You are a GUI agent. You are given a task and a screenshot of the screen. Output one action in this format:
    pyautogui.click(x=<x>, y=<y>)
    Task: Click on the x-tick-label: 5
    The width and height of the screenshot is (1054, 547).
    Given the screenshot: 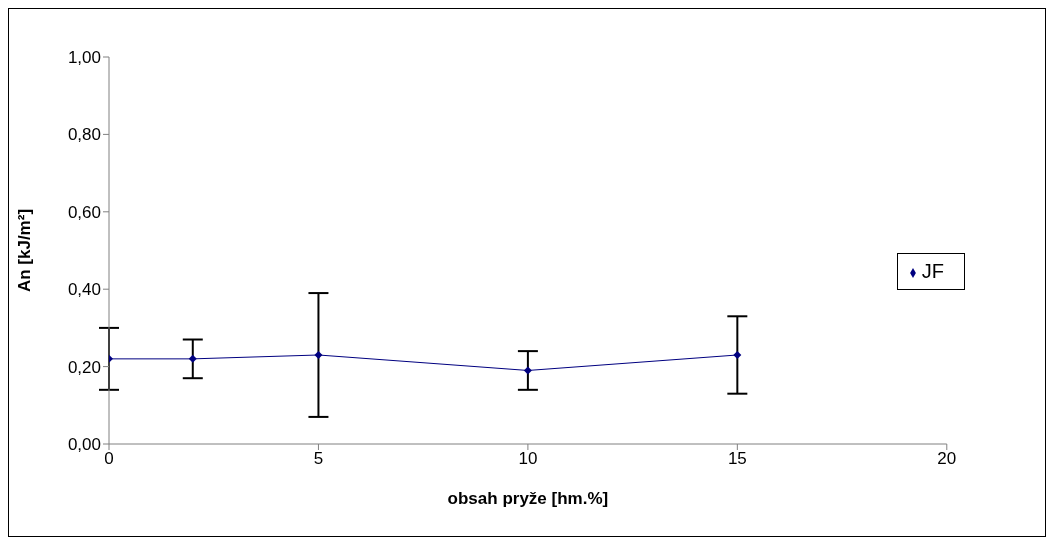 What is the action you would take?
    pyautogui.click(x=318, y=459)
    